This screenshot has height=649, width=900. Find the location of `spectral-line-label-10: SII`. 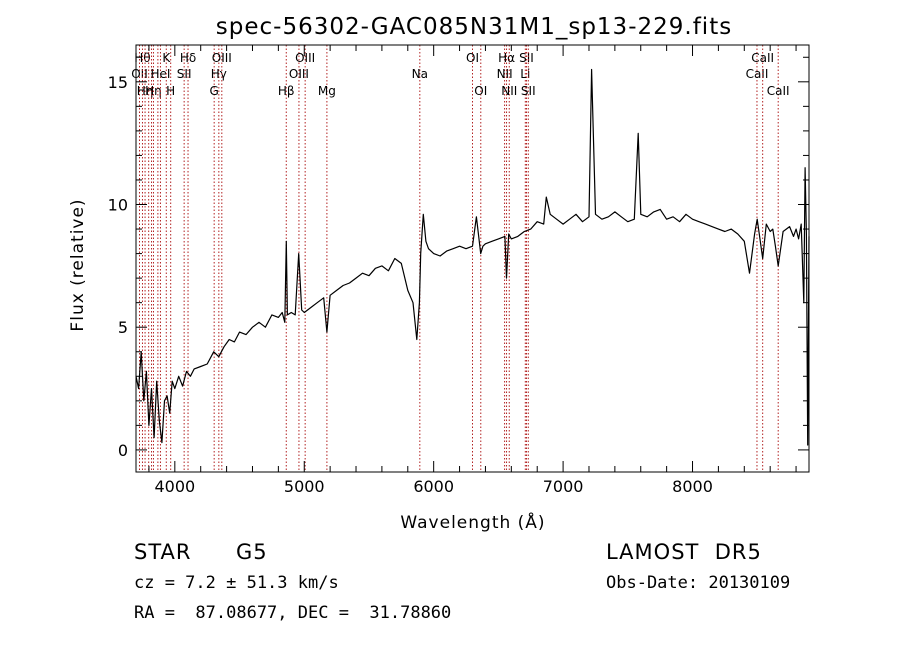

spectral-line-label-10: SII is located at coordinates (184, 74).